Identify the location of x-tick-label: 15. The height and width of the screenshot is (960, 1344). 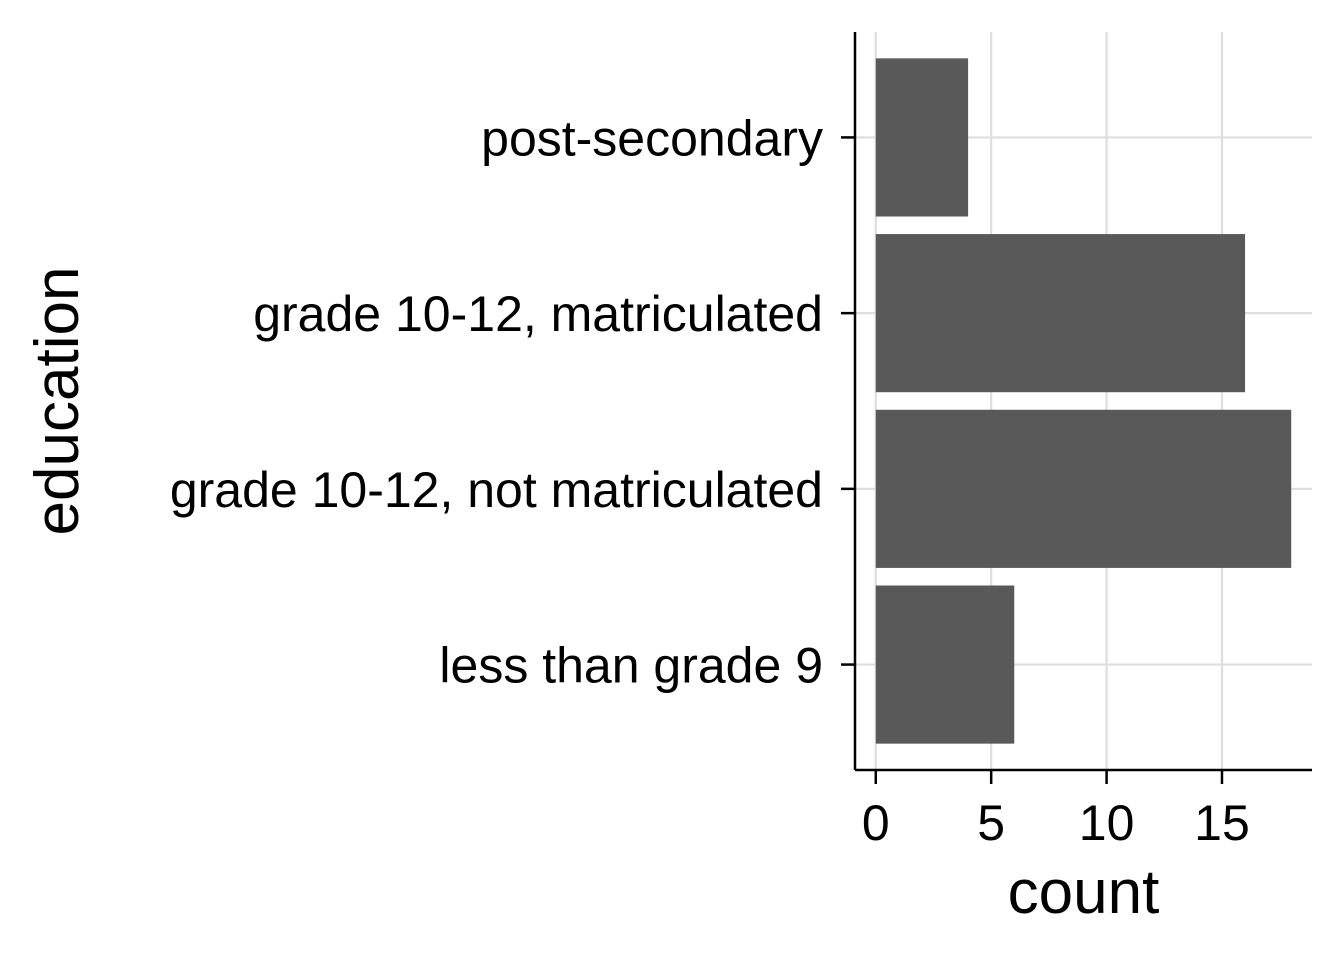
(1222, 823).